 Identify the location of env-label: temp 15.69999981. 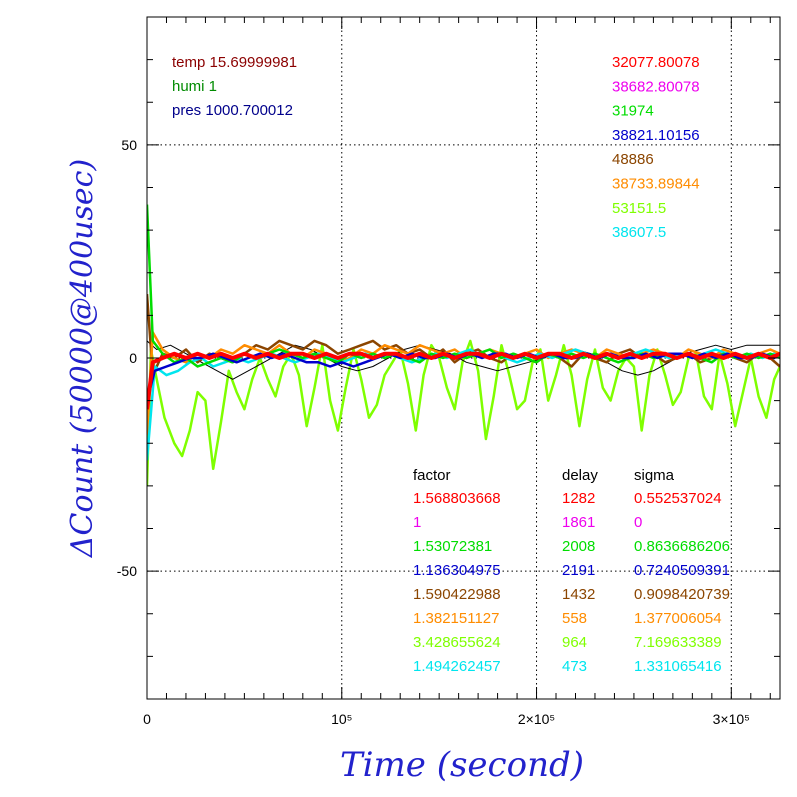
(234, 62).